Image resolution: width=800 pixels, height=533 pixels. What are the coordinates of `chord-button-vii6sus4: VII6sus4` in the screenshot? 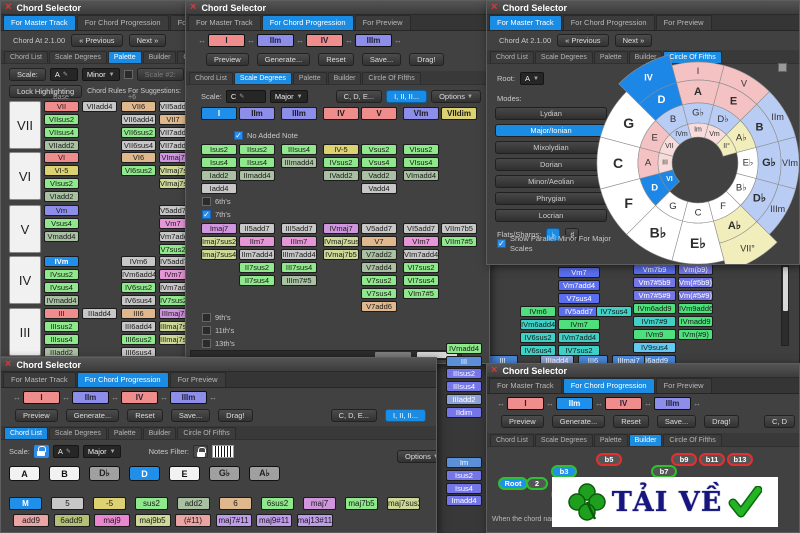 It's located at (138, 145).